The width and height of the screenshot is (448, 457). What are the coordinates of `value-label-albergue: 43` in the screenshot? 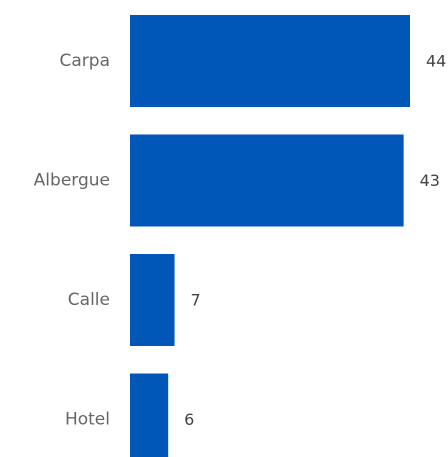 It's located at (430, 180).